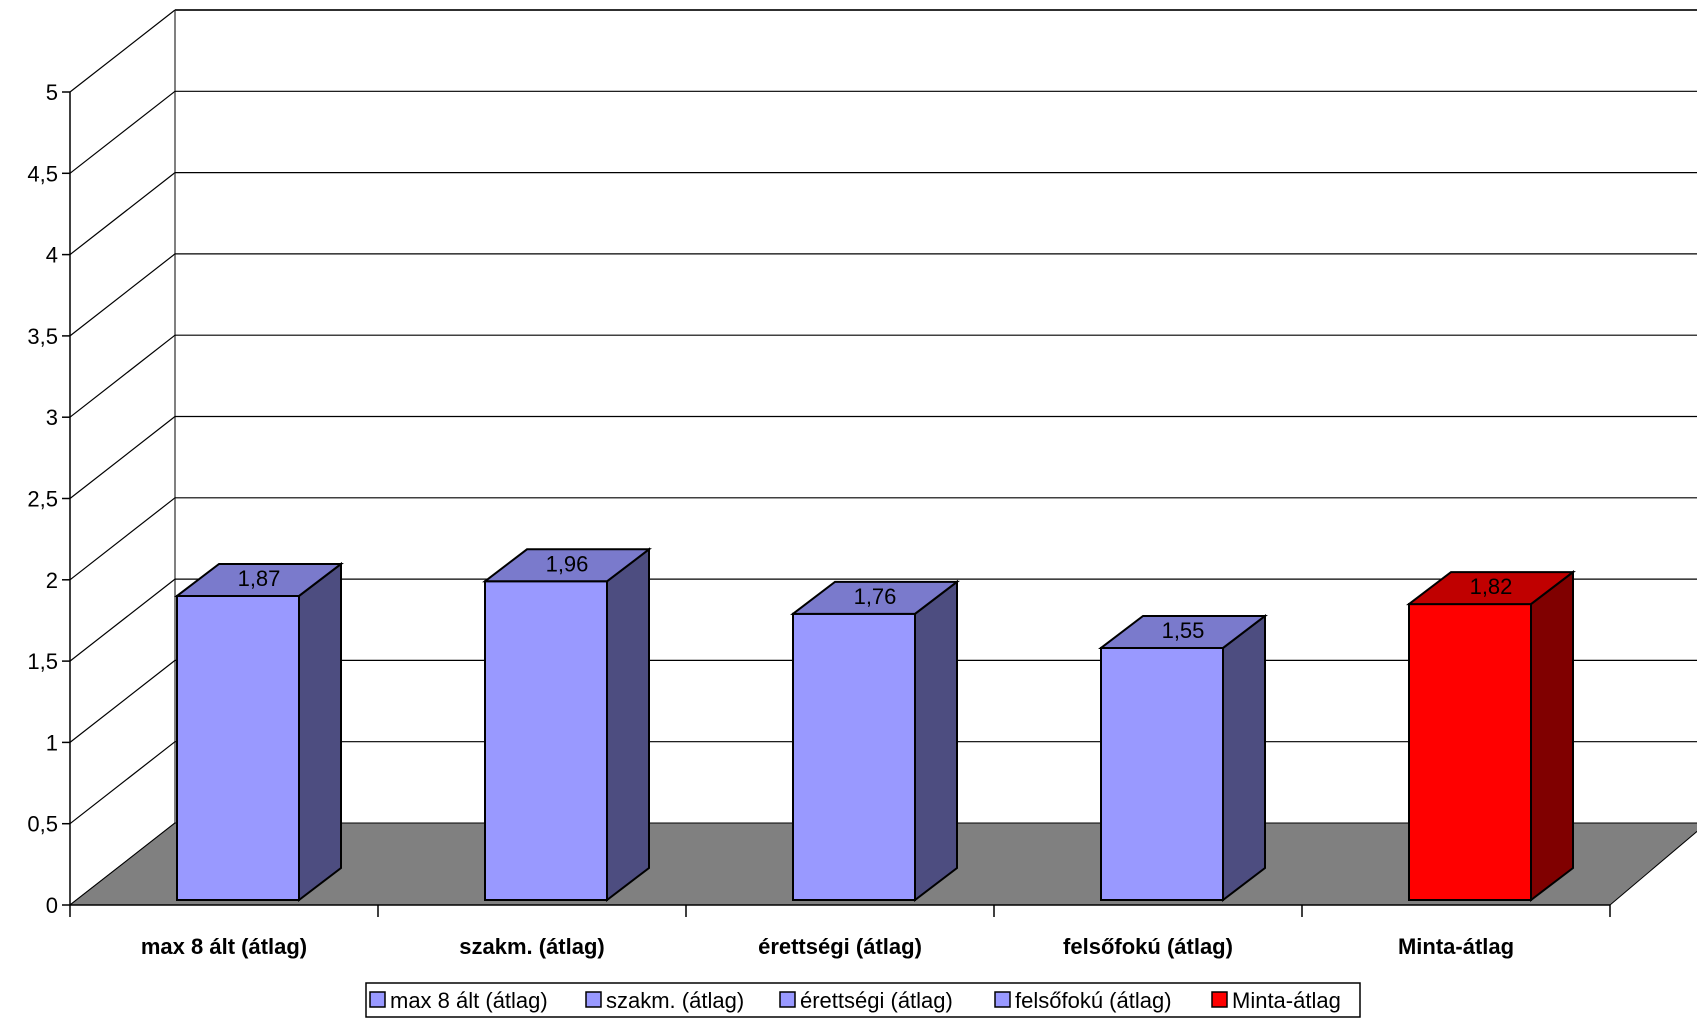 This screenshot has height=1023, width=1697. Describe the element at coordinates (224, 946) in the screenshot. I see `x-category-label: max 8 ált (átlag)` at that location.